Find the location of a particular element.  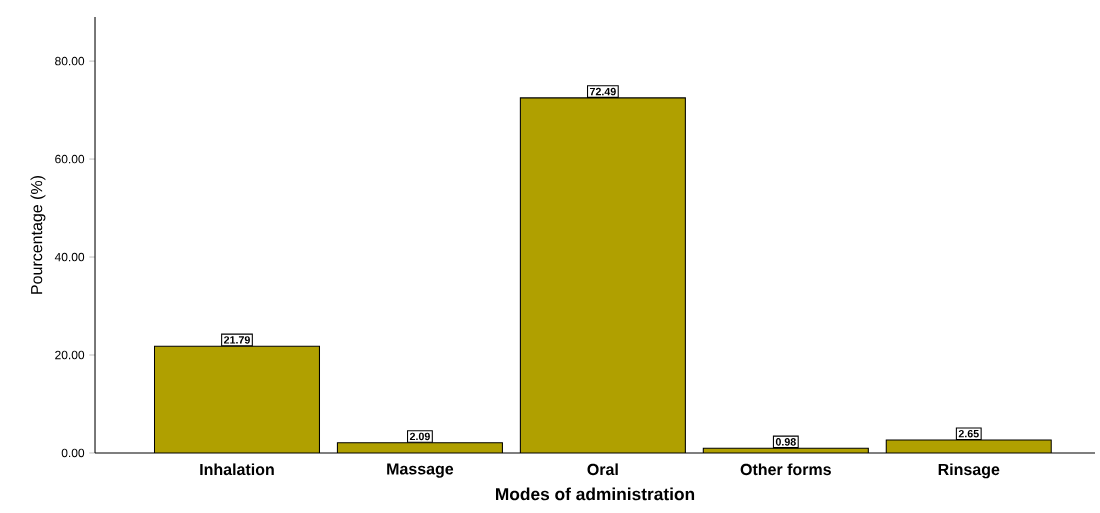

x-tick-label: Other forms is located at coordinates (785, 469).